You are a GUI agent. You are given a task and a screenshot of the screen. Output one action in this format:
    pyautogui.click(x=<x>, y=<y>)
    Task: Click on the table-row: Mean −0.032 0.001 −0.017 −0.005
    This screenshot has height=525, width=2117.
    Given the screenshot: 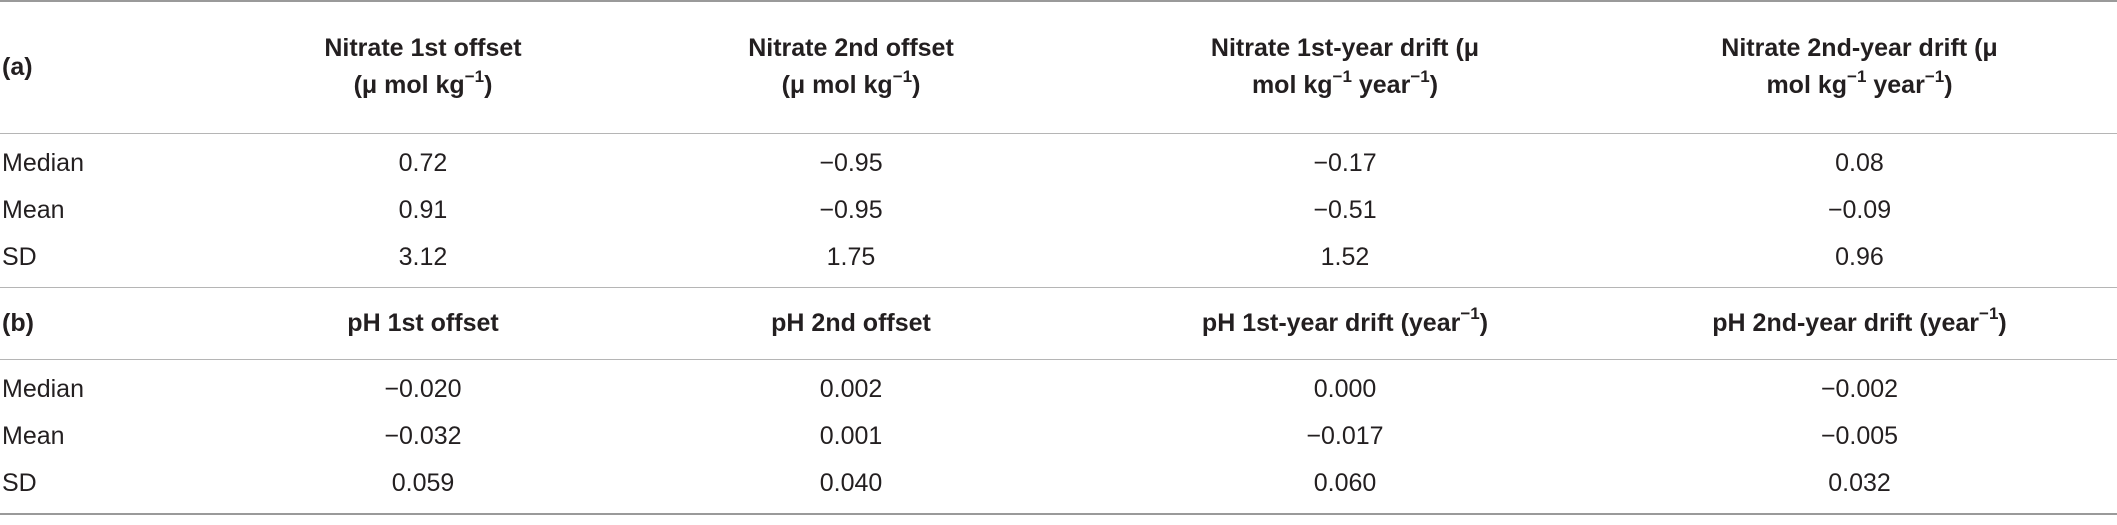 What is the action you would take?
    pyautogui.click(x=1058, y=436)
    